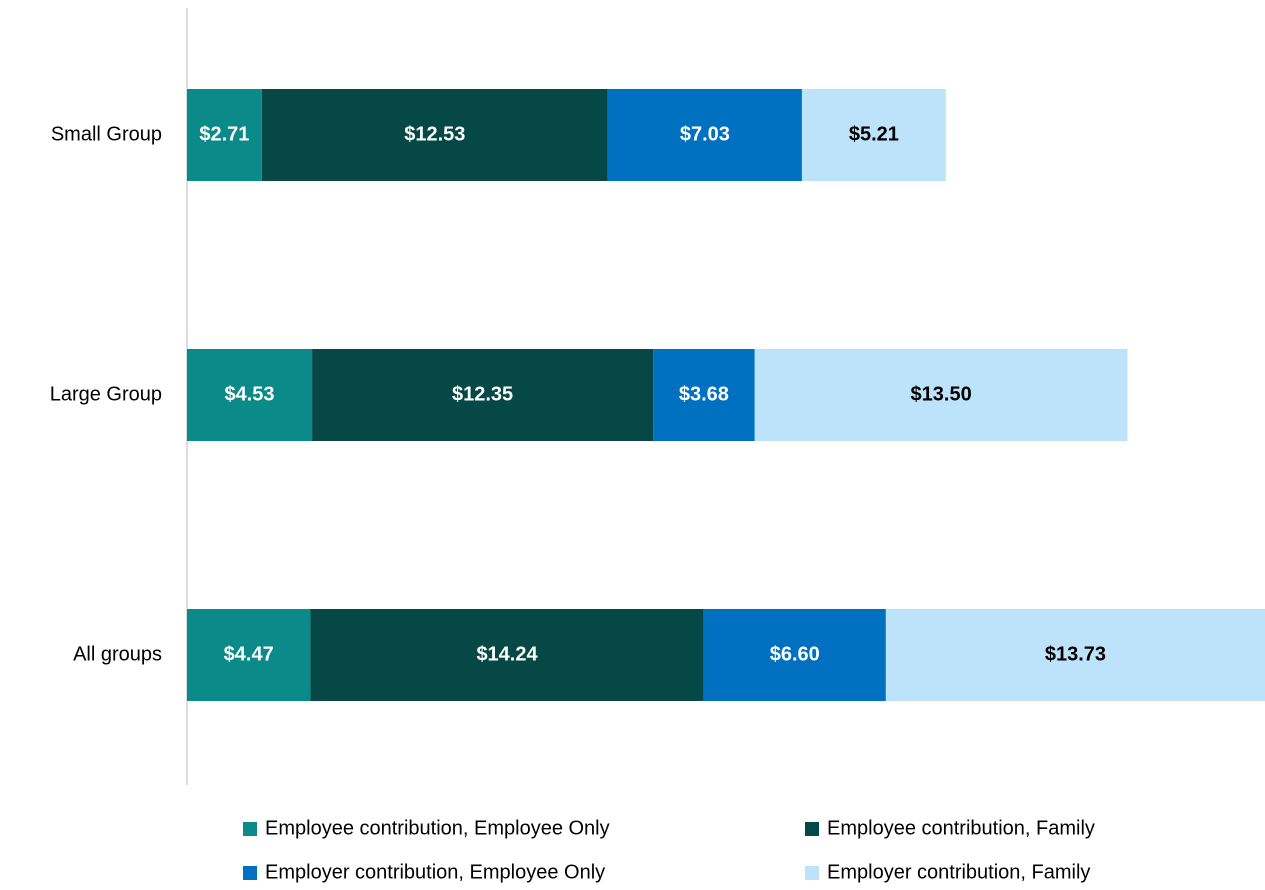 This screenshot has height=890, width=1265. I want to click on data-label: $5.21, so click(874, 134).